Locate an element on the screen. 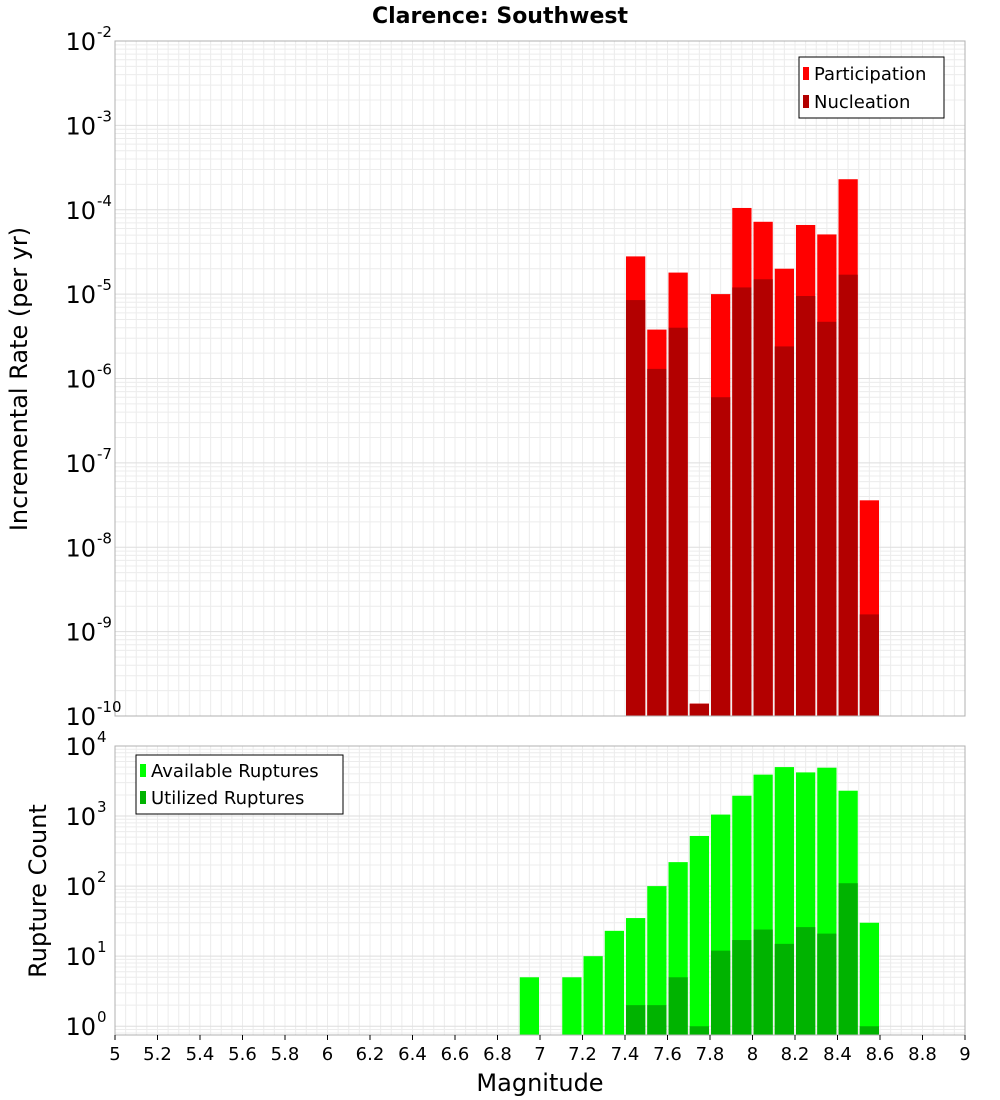 This screenshot has height=1100, width=1000. bottom-bars is located at coordinates (699, 901).